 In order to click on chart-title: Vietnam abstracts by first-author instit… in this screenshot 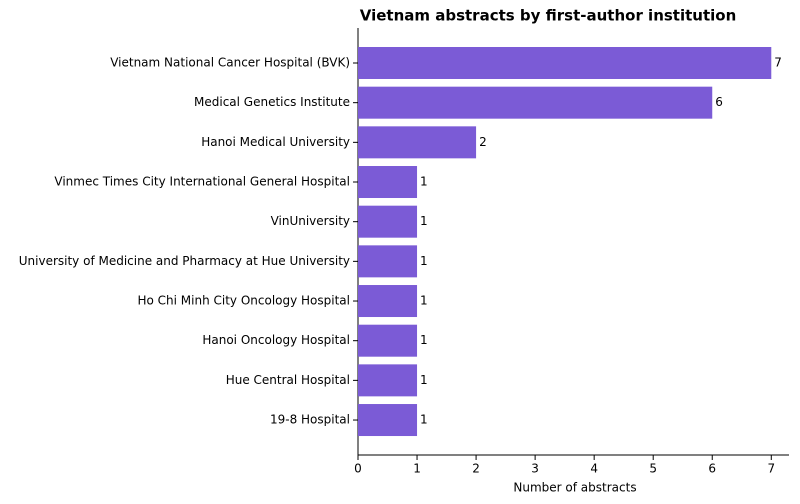, I will do `click(548, 16)`.